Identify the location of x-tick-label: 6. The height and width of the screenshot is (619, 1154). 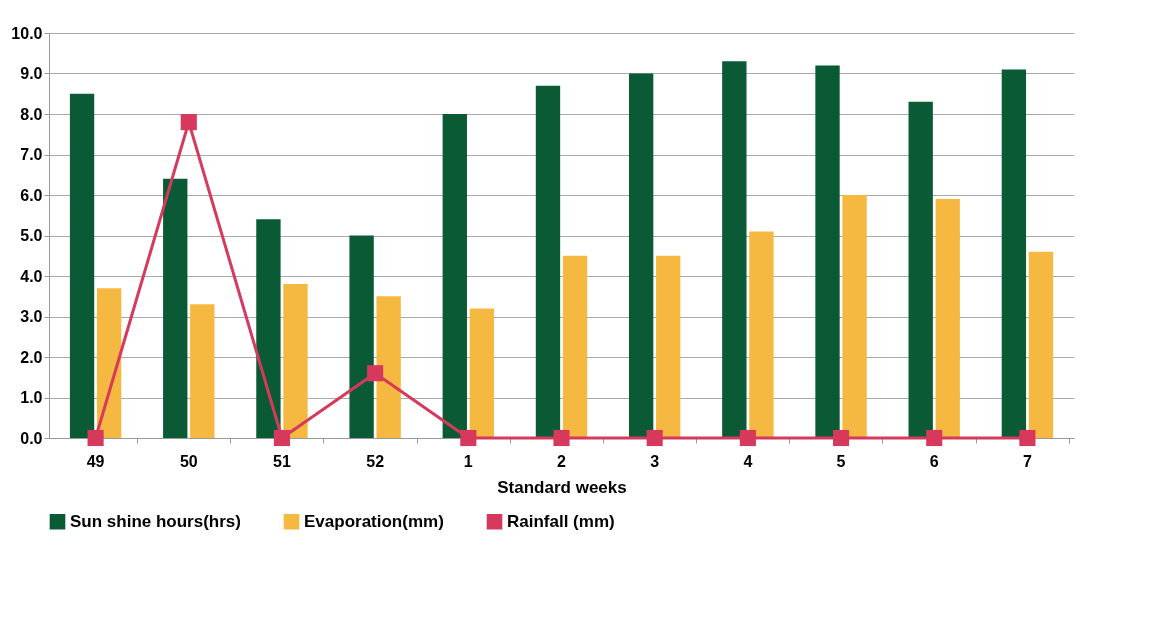
(934, 461).